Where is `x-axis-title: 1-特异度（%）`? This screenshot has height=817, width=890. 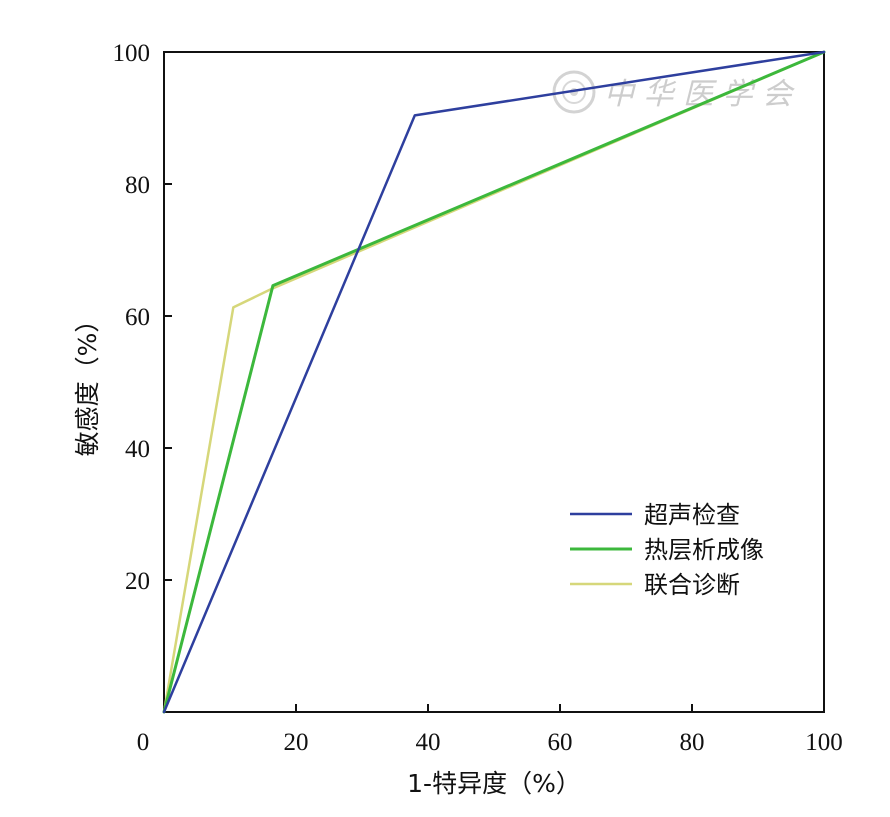 x-axis-title: 1-特异度（%） is located at coordinates (494, 783).